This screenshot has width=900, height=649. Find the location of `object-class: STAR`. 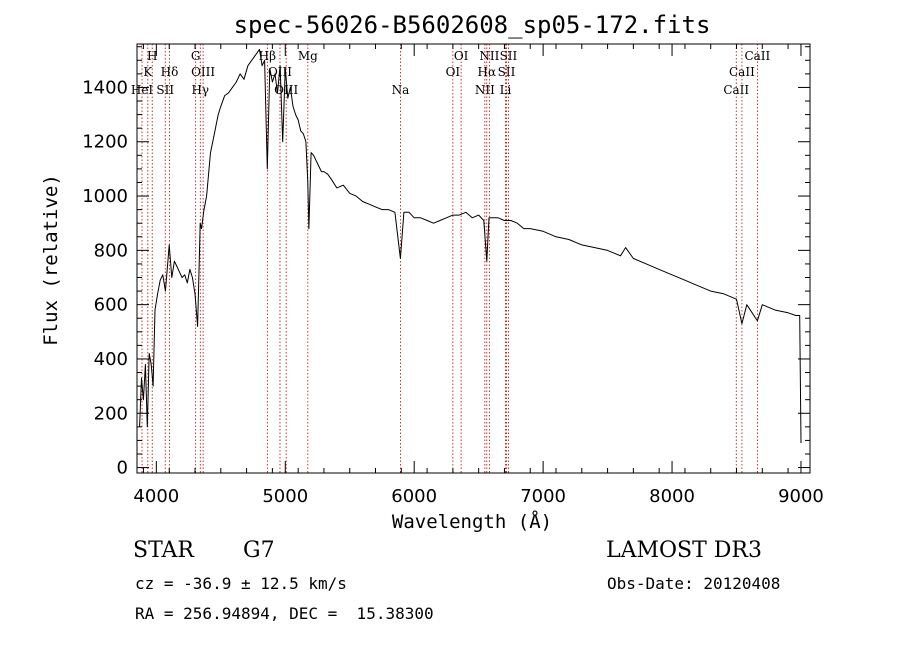

object-class: STAR is located at coordinates (163, 550).